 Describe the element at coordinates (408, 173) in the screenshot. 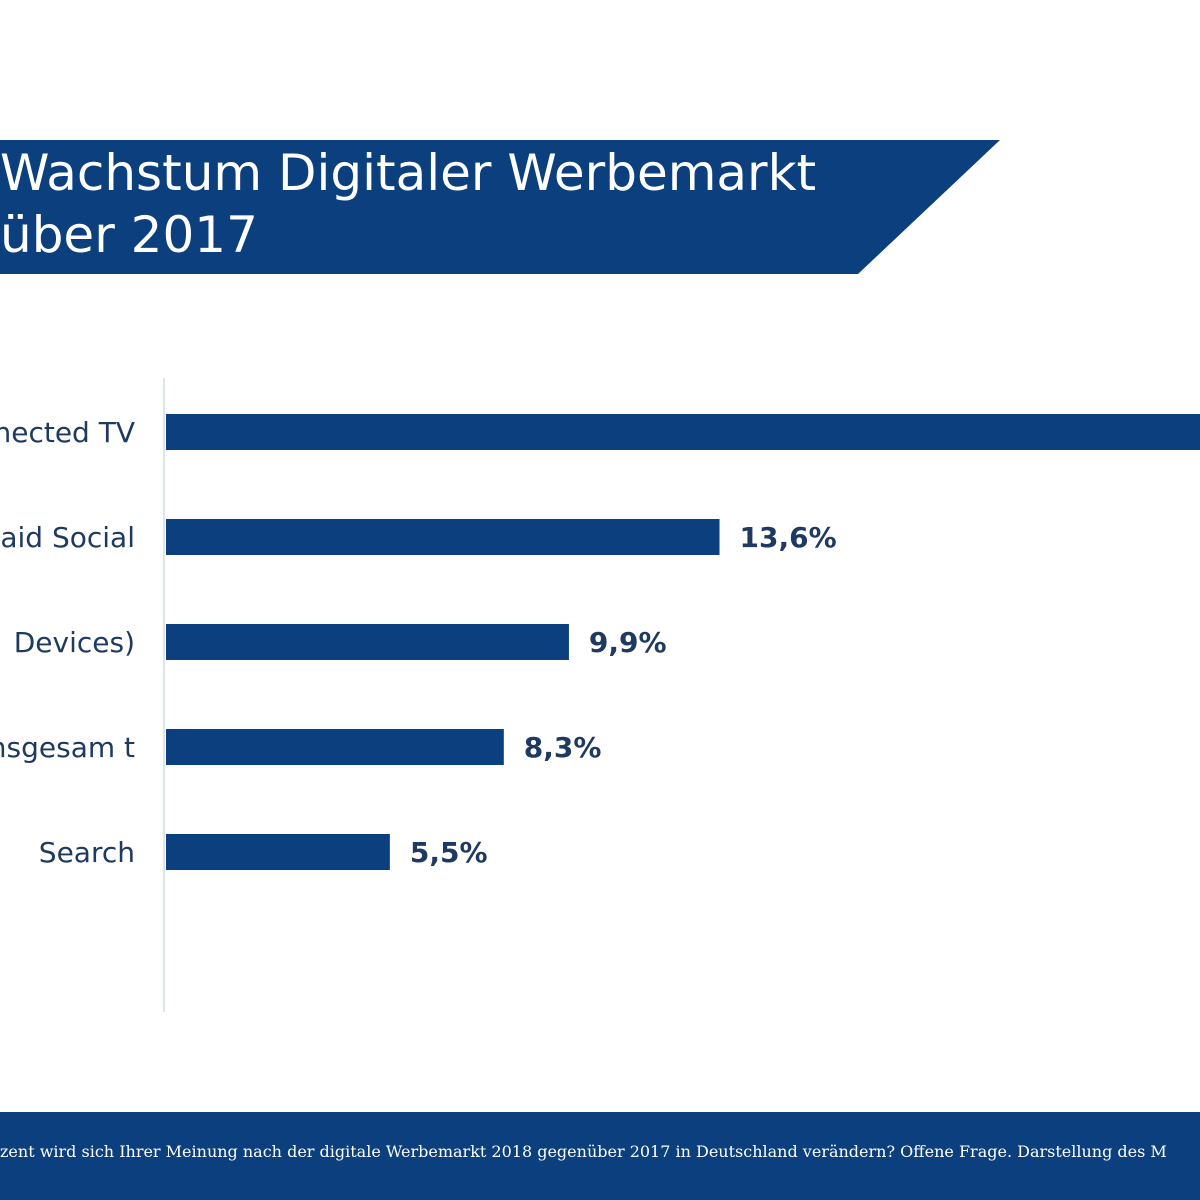

I see `chart-title-line1: Wachstum Digitaler Werbemarkt` at that location.